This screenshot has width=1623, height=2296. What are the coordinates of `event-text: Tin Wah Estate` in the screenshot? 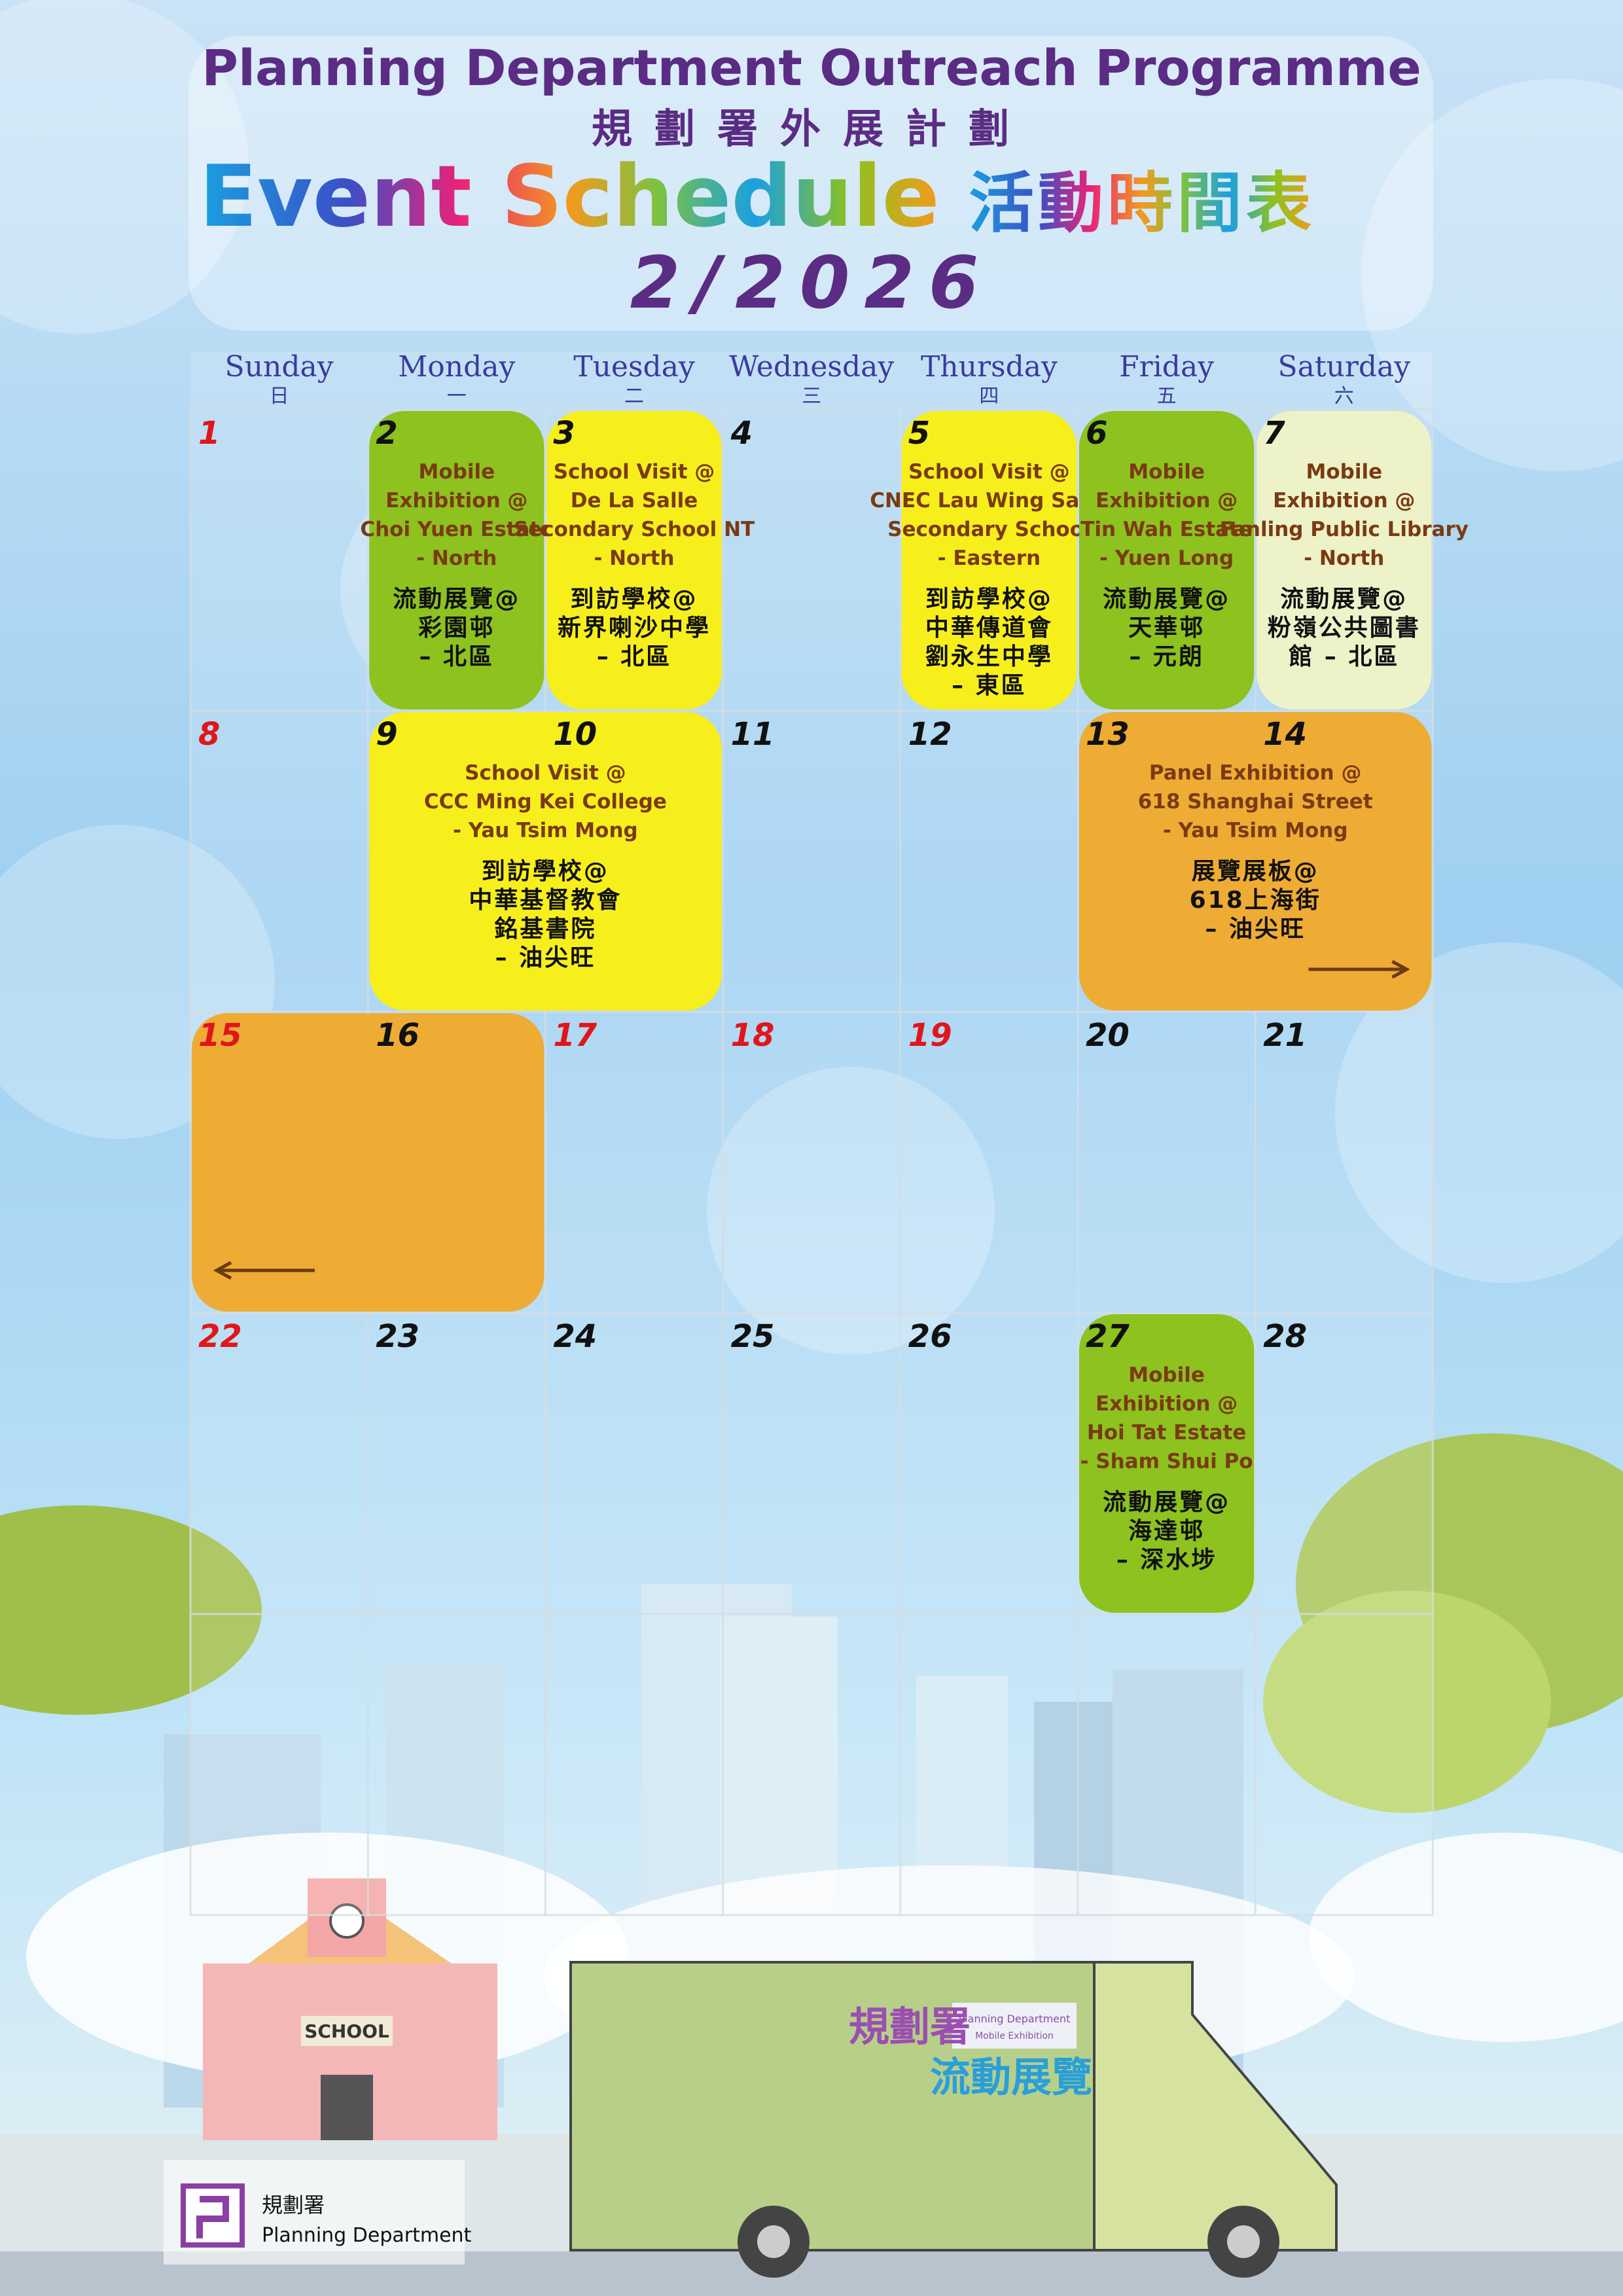 It's located at (1166, 529).